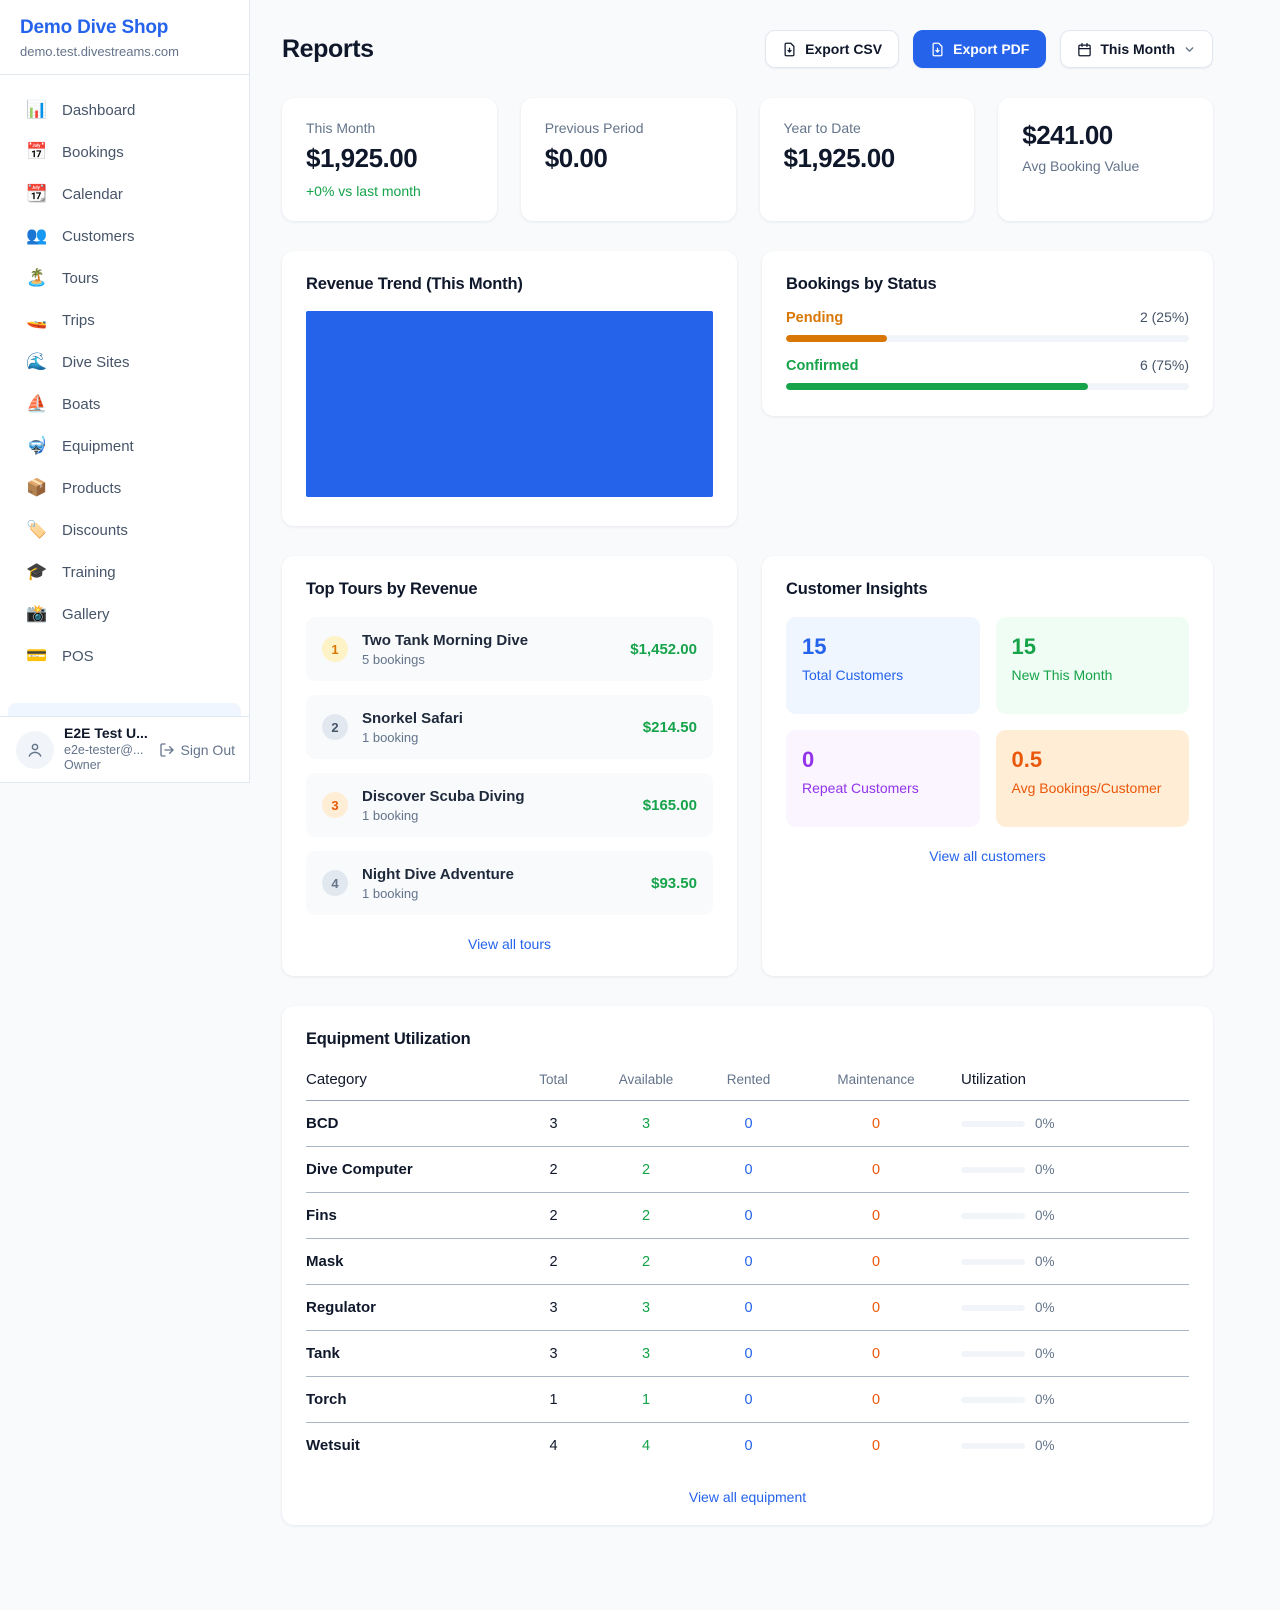  I want to click on sidebar-item-calendar: 📆 Calendar, so click(124, 194).